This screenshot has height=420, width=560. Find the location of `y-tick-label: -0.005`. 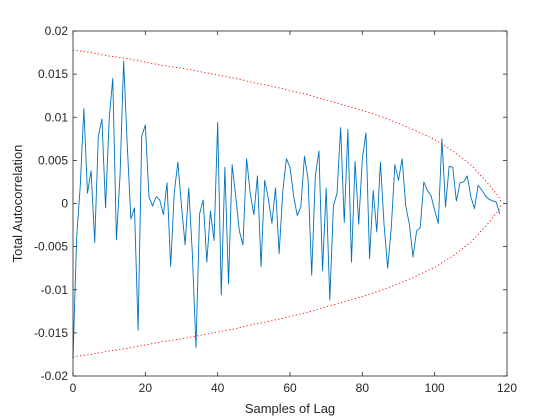

y-tick-label: -0.005 is located at coordinates (51, 247).